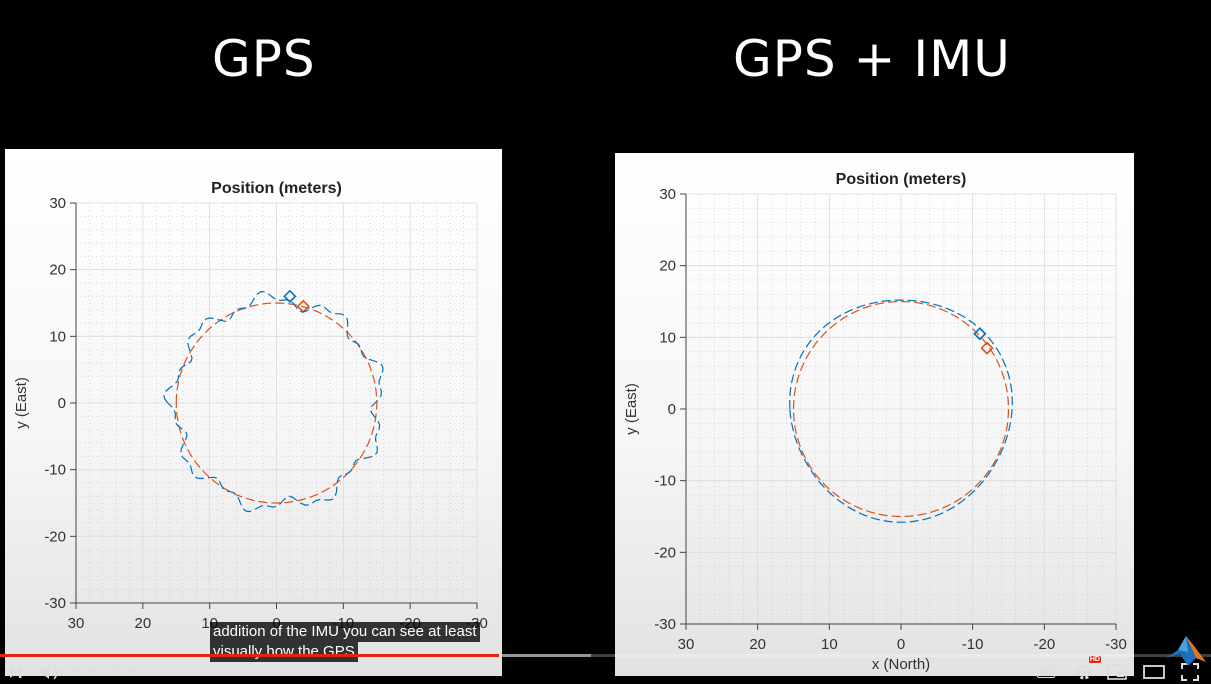 The image size is (1211, 684). I want to click on caption-line-2: visually how the GPS, so click(284, 652).